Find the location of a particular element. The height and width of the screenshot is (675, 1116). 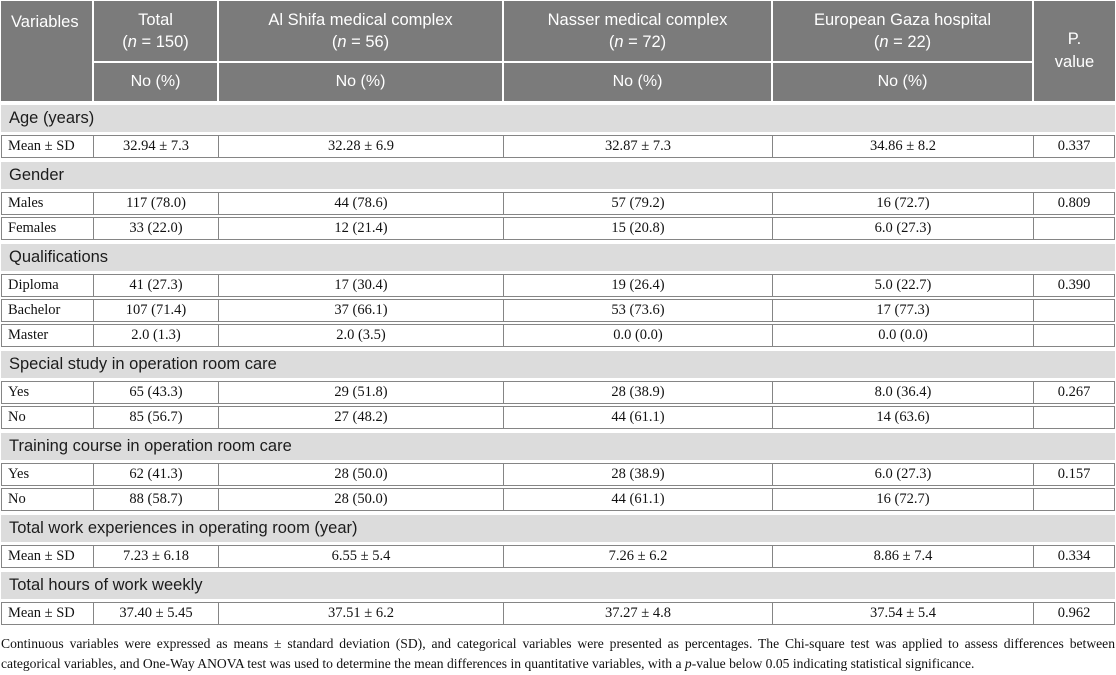

cell-alshifa: 6.55 ± 5.4 is located at coordinates (361, 556).